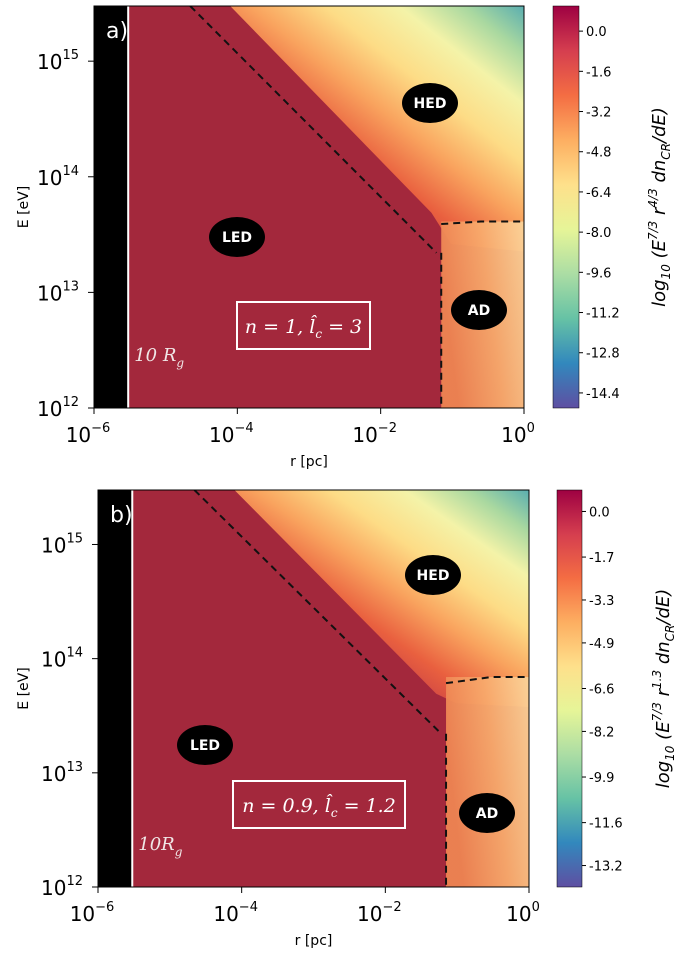 This screenshot has height=959, width=688. What do you see at coordinates (159, 357) in the screenshot?
I see `inner-limit-label: 10 Rg` at bounding box center [159, 357].